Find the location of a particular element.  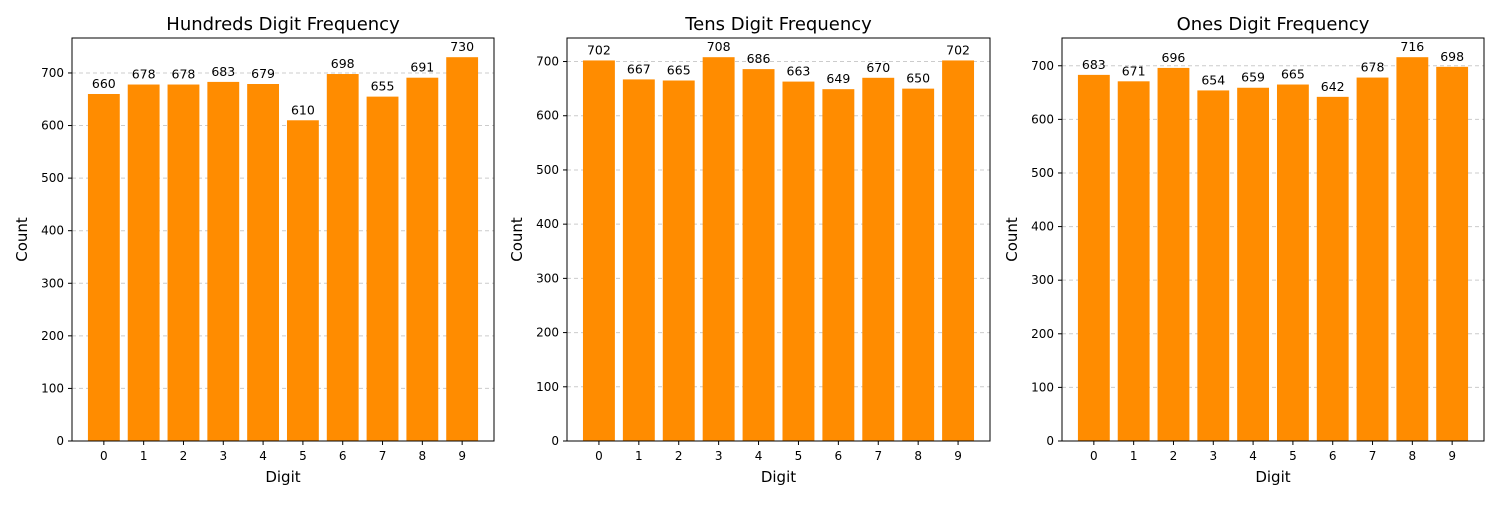

data-label: 642 is located at coordinates (1333, 86).